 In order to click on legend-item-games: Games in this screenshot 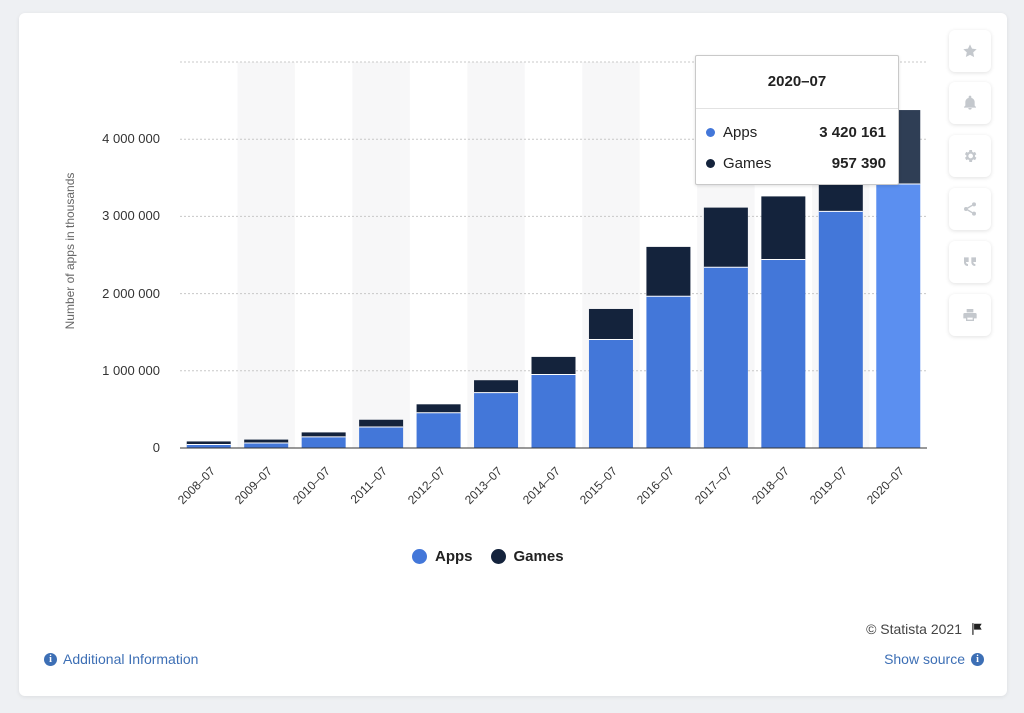, I will do `click(527, 556)`.